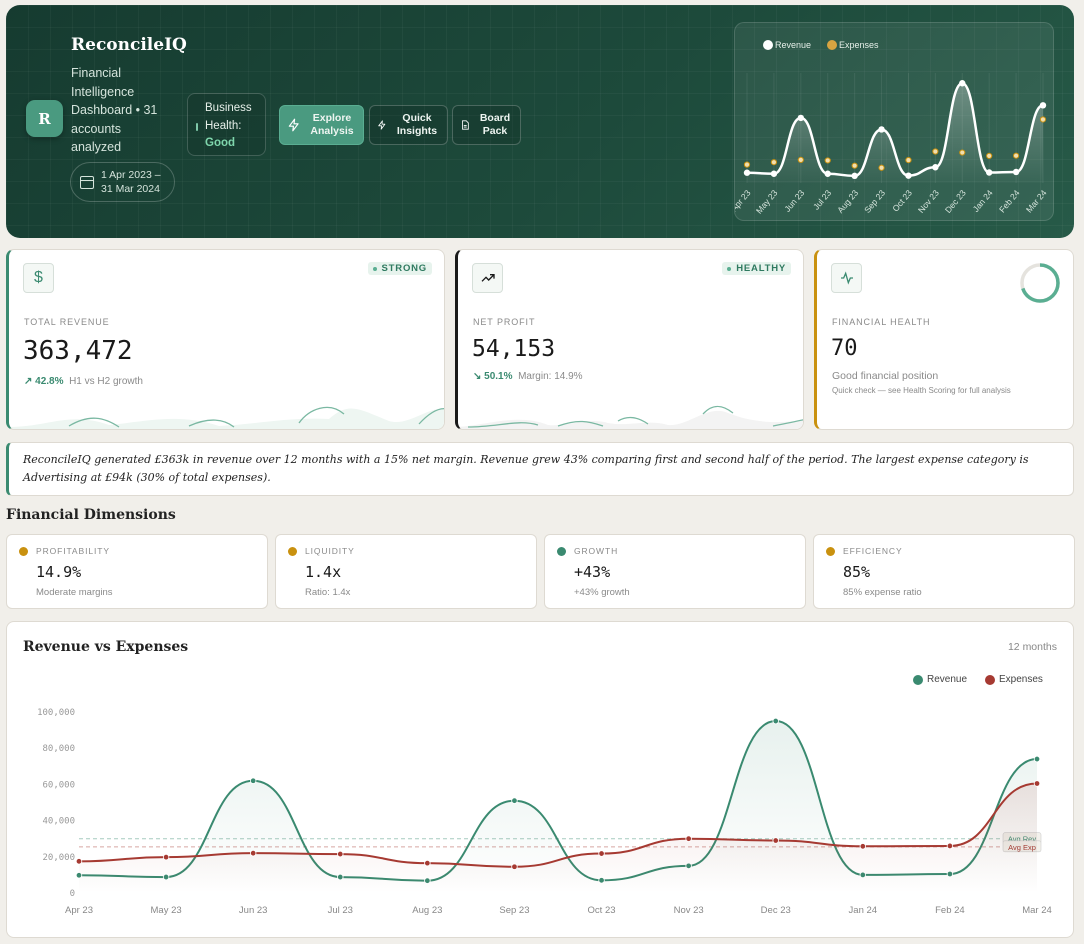 Image resolution: width=1084 pixels, height=944 pixels. Describe the element at coordinates (847, 201) in the screenshot. I see `mini-x-tick: Aug 23` at that location.